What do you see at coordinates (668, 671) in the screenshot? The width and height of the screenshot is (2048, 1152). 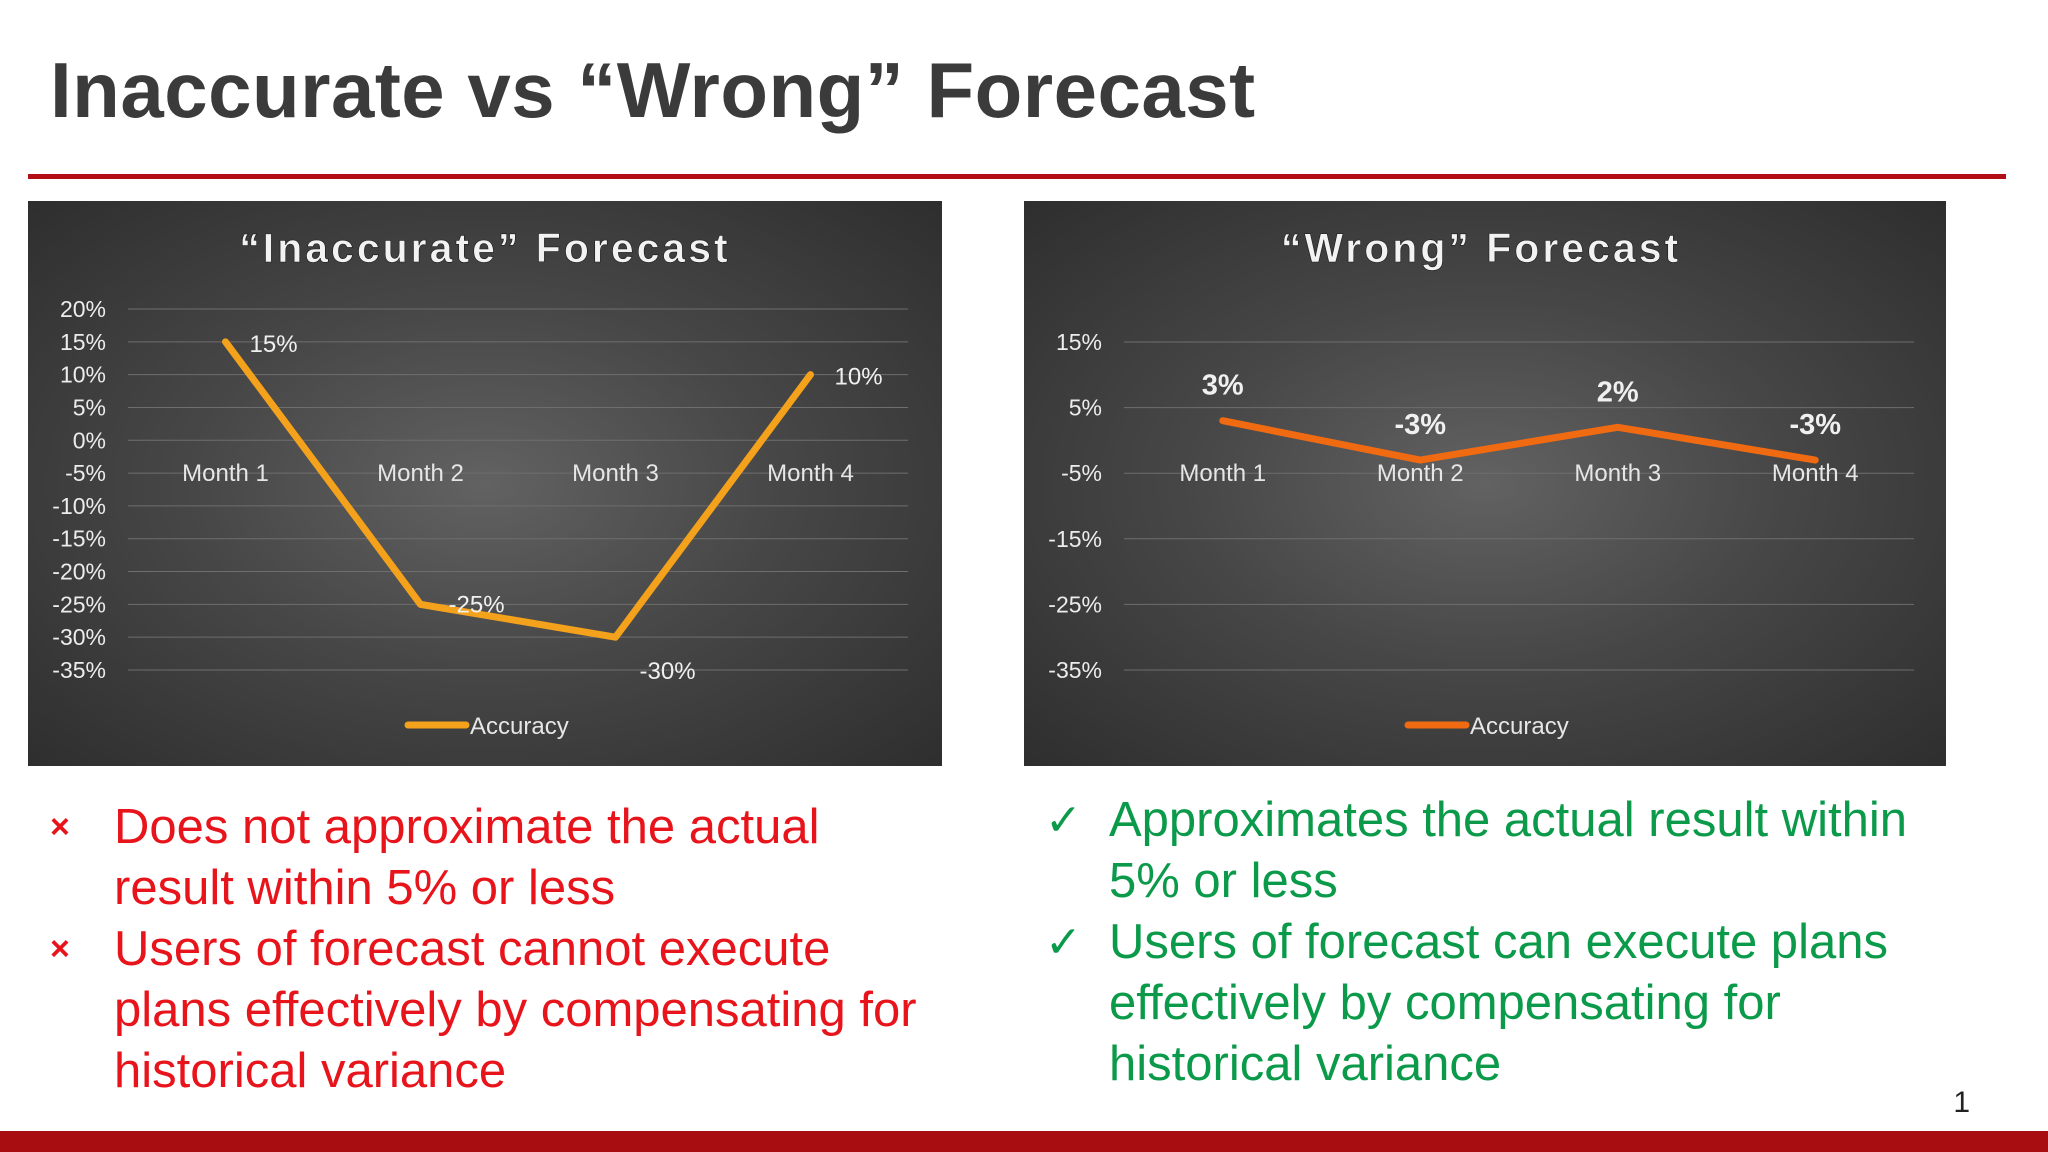 I see `data-label: -30%` at bounding box center [668, 671].